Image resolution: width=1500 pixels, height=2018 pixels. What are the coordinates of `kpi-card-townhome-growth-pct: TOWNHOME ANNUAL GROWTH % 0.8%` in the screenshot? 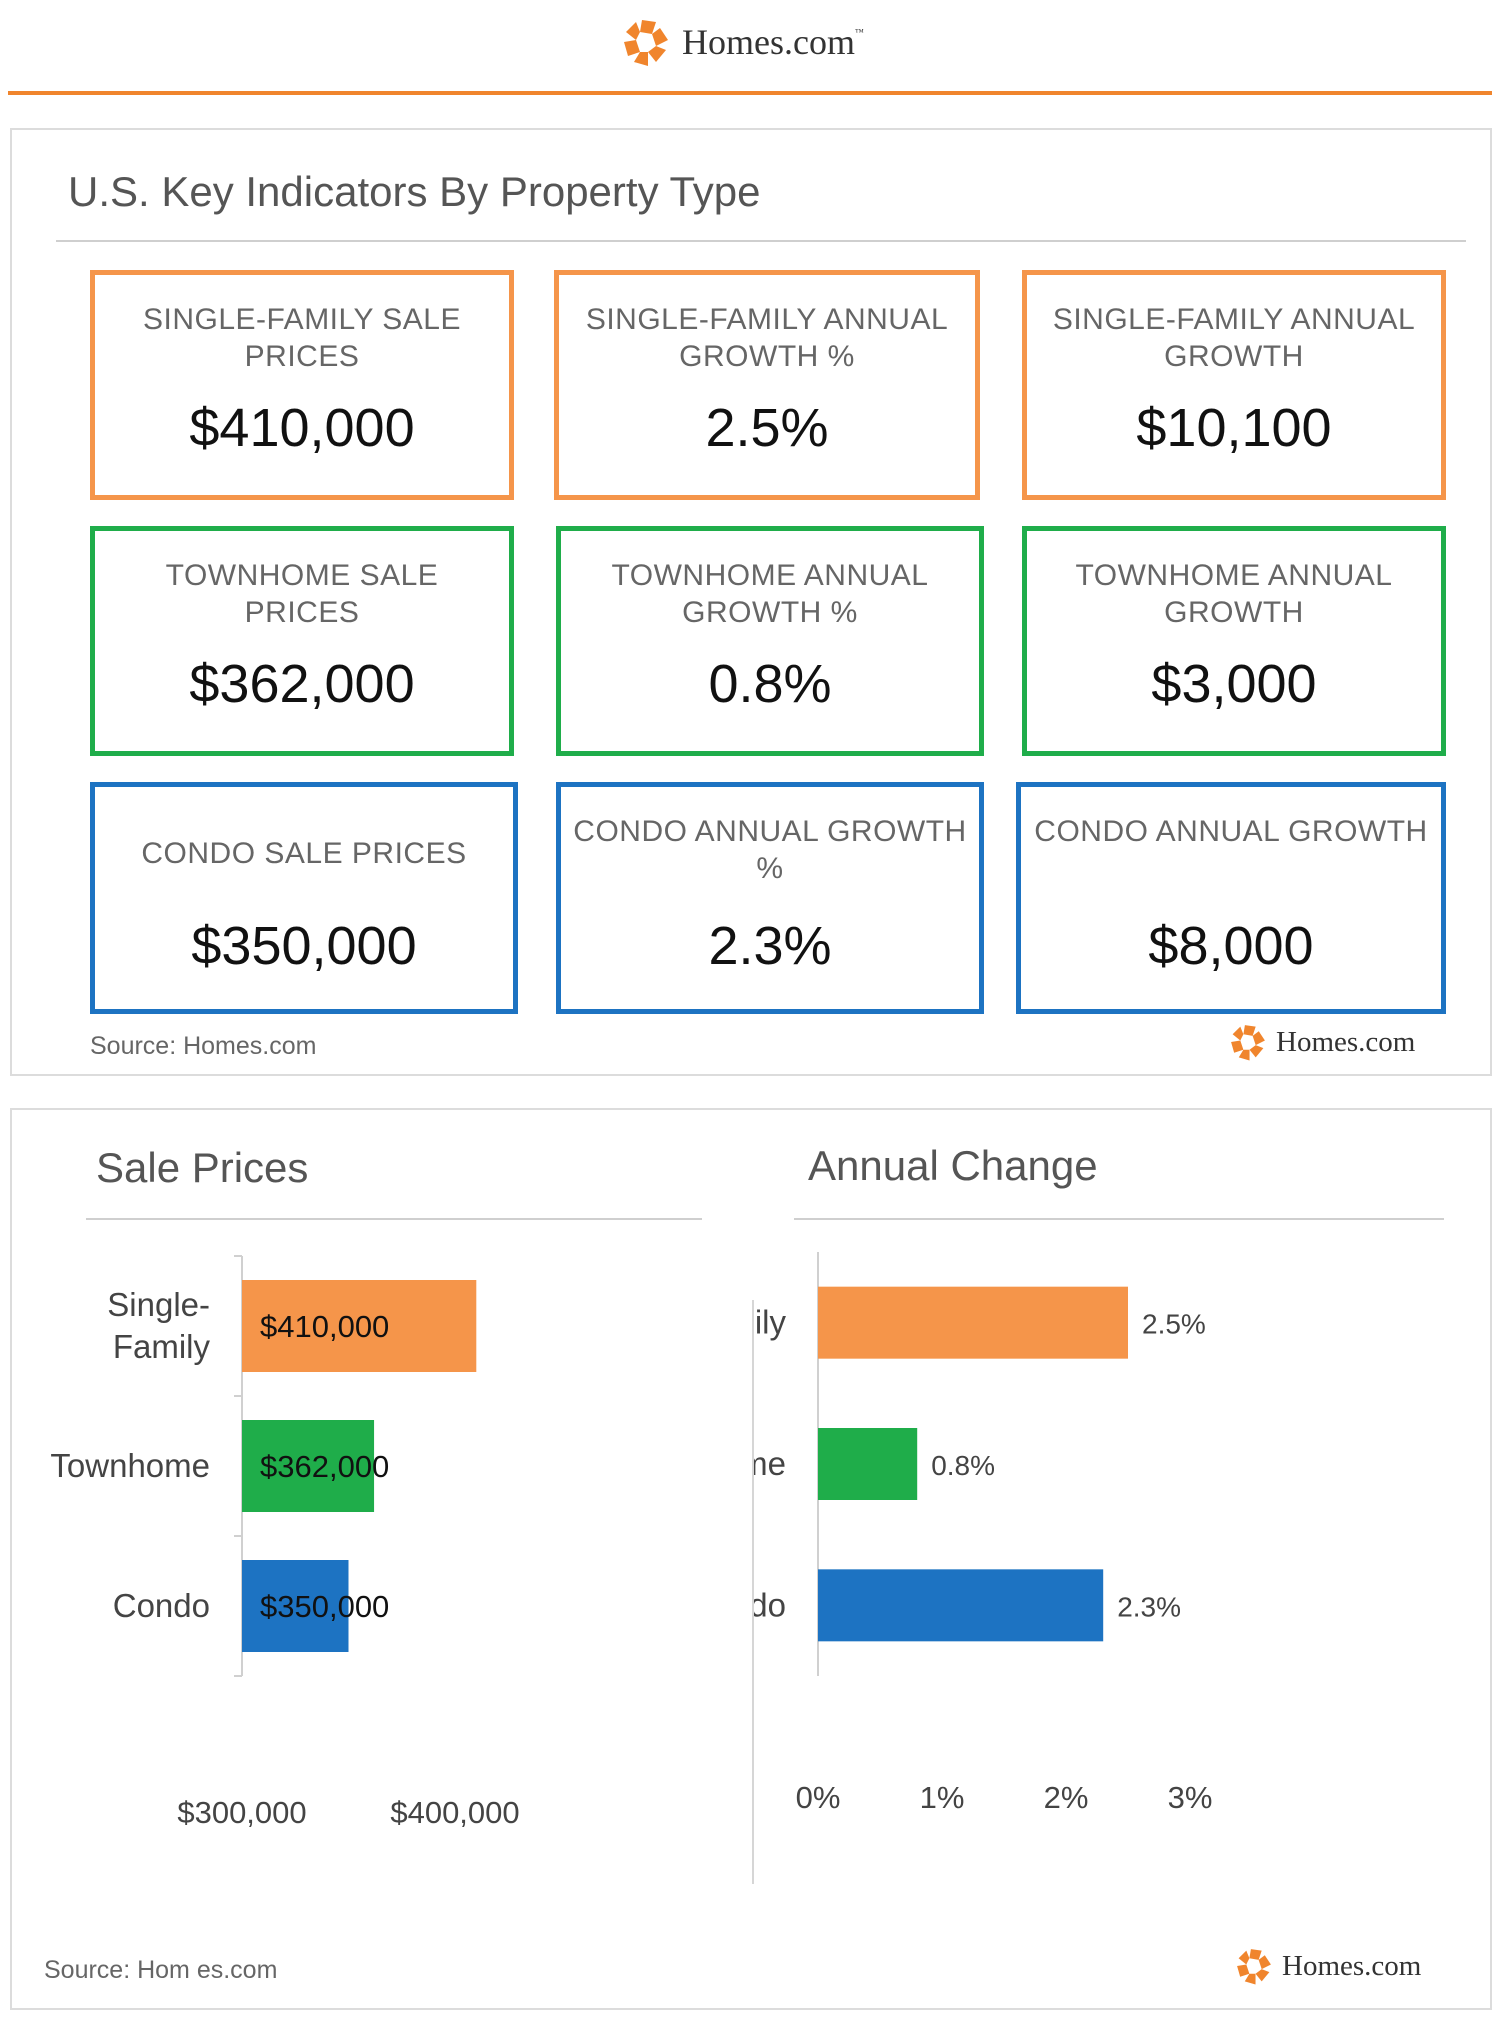 It's located at (770, 641).